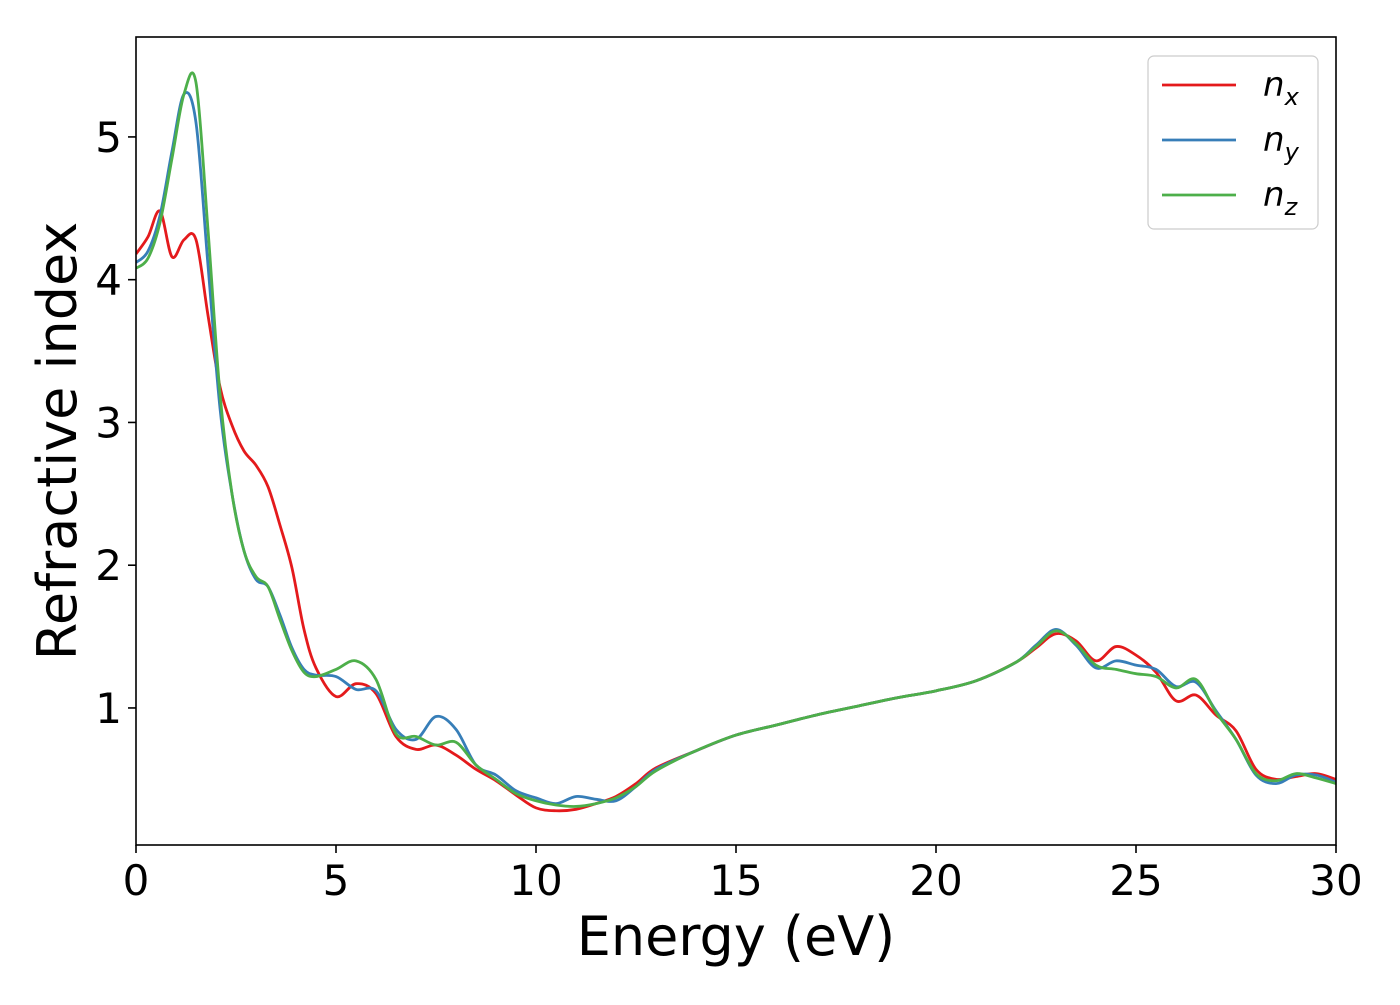 The image size is (1400, 1005). I want to click on x-tick-label: 20, so click(935, 880).